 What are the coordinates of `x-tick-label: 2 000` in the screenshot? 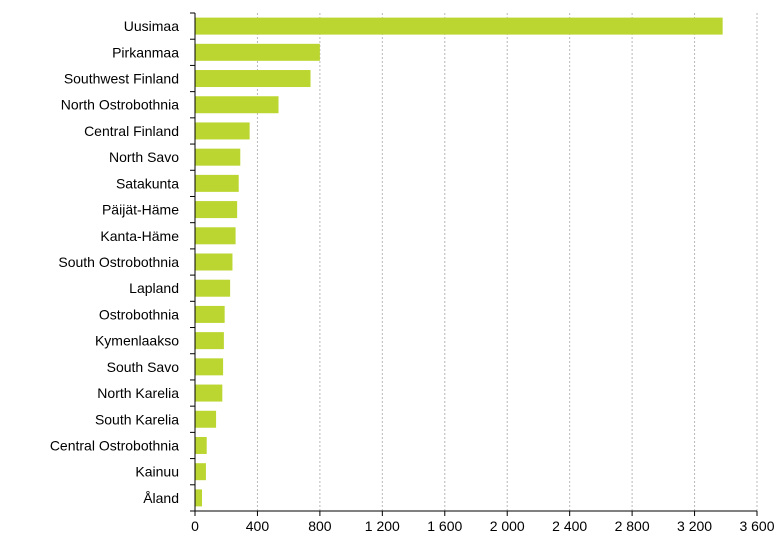 It's located at (507, 526).